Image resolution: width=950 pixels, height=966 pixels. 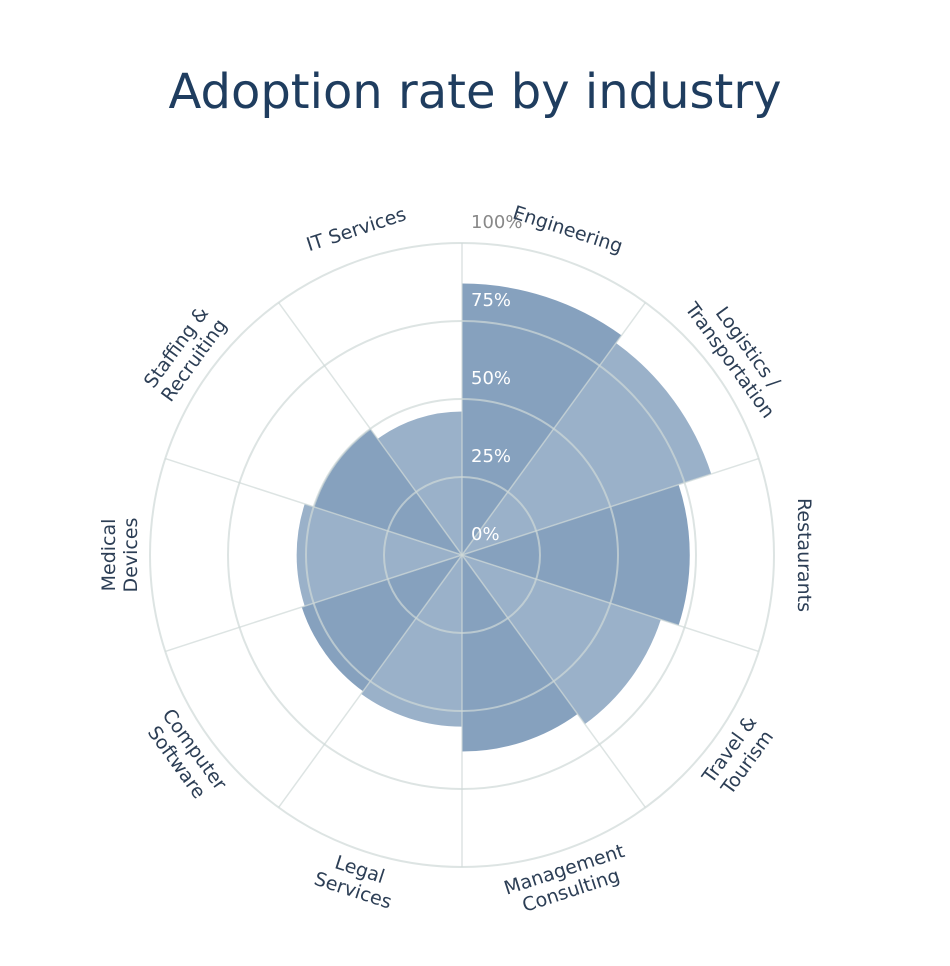 What do you see at coordinates (109, 555) in the screenshot?
I see `category-line: Medical` at bounding box center [109, 555].